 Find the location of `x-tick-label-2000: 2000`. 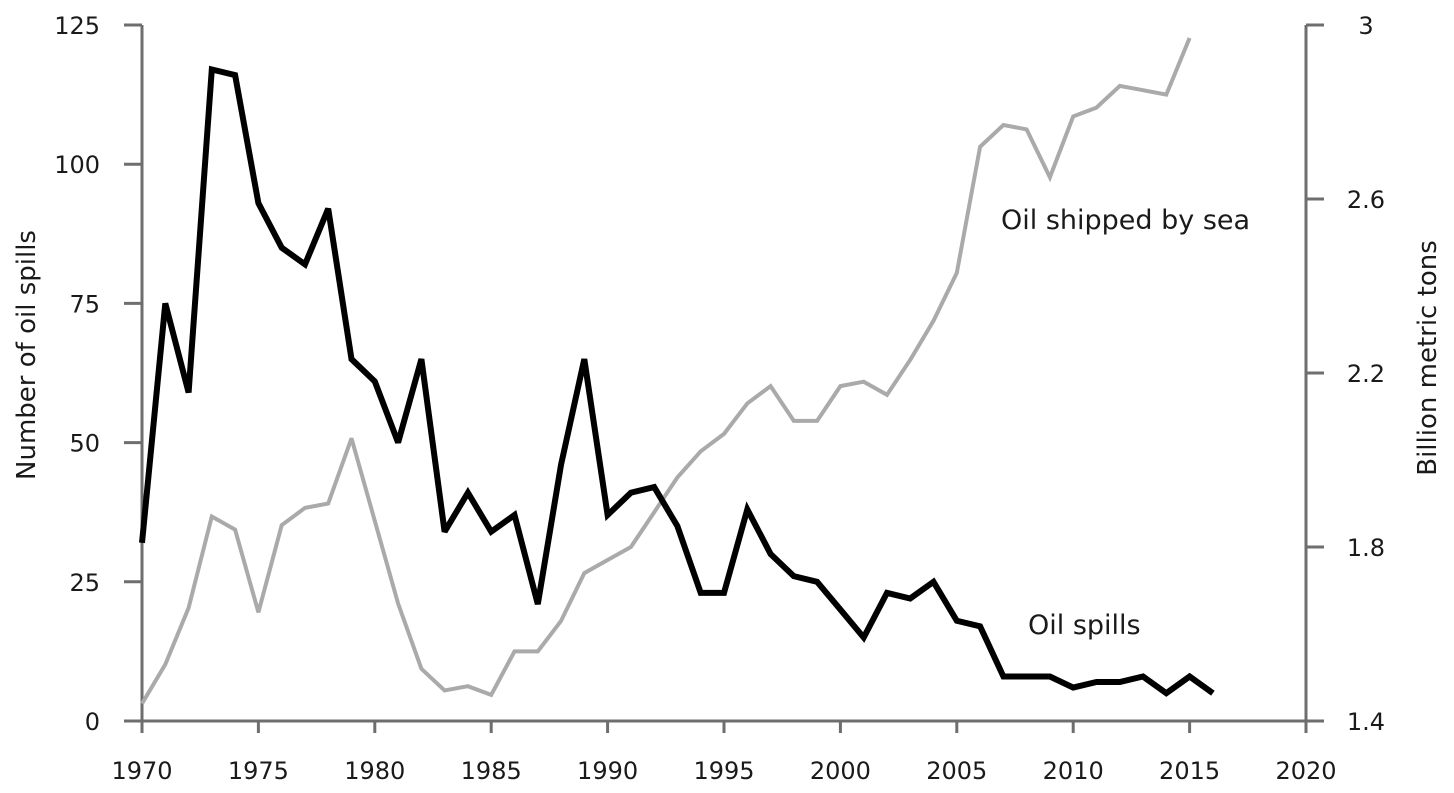

x-tick-label-2000: 2000 is located at coordinates (840, 771).